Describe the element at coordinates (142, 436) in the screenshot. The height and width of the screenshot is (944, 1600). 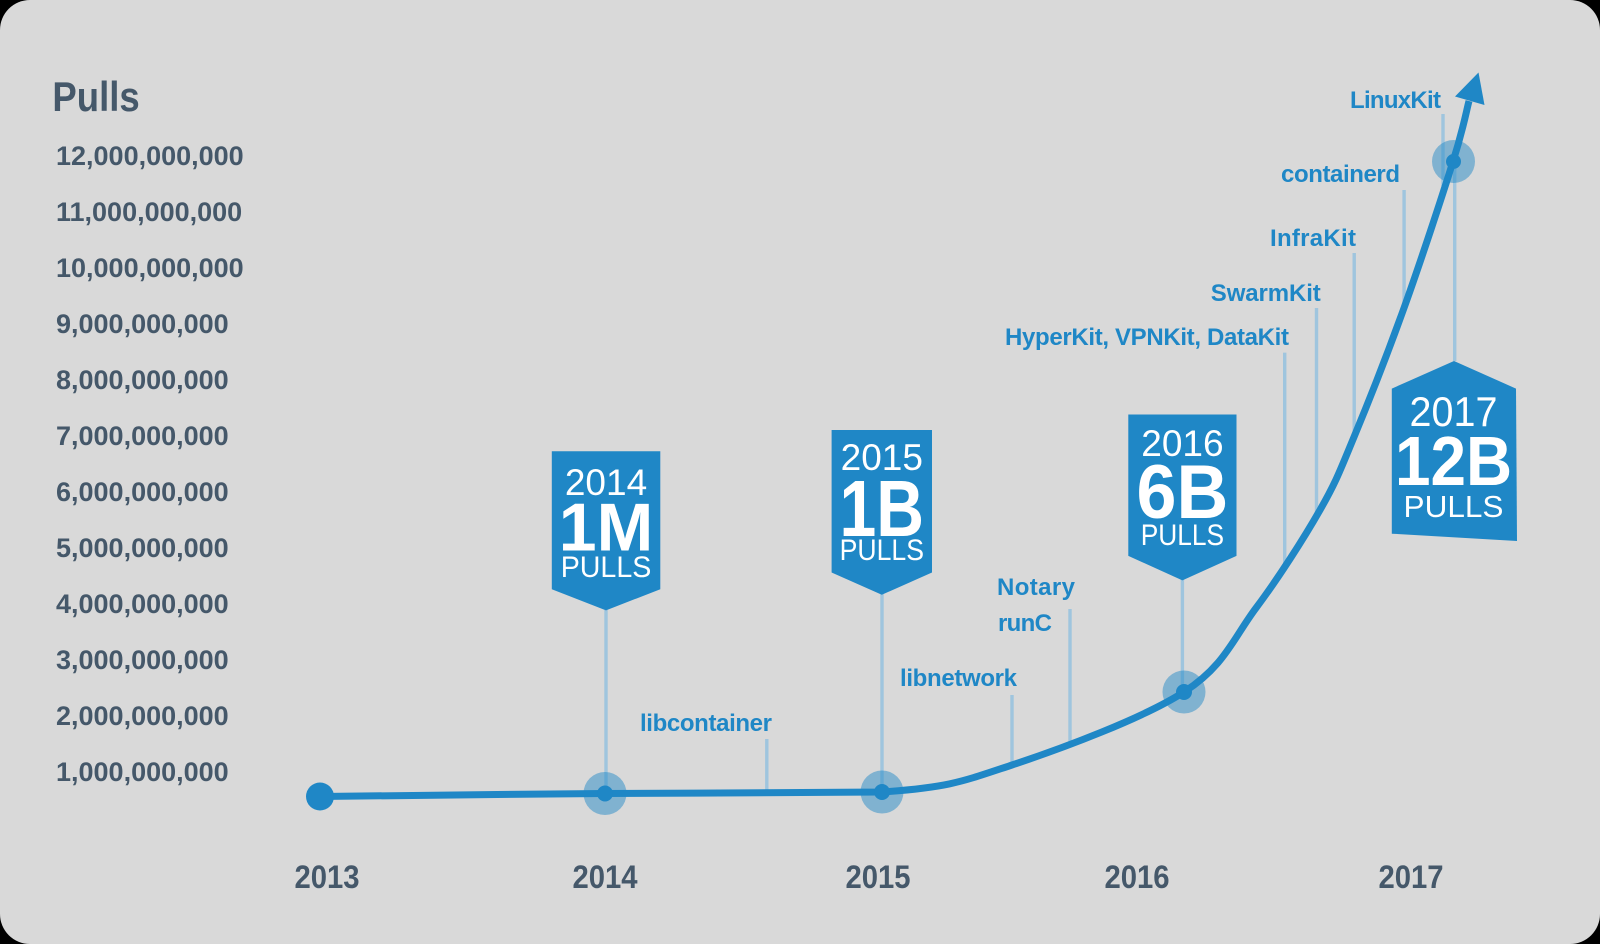
I see `svg-text: 7,000,000,000` at that location.